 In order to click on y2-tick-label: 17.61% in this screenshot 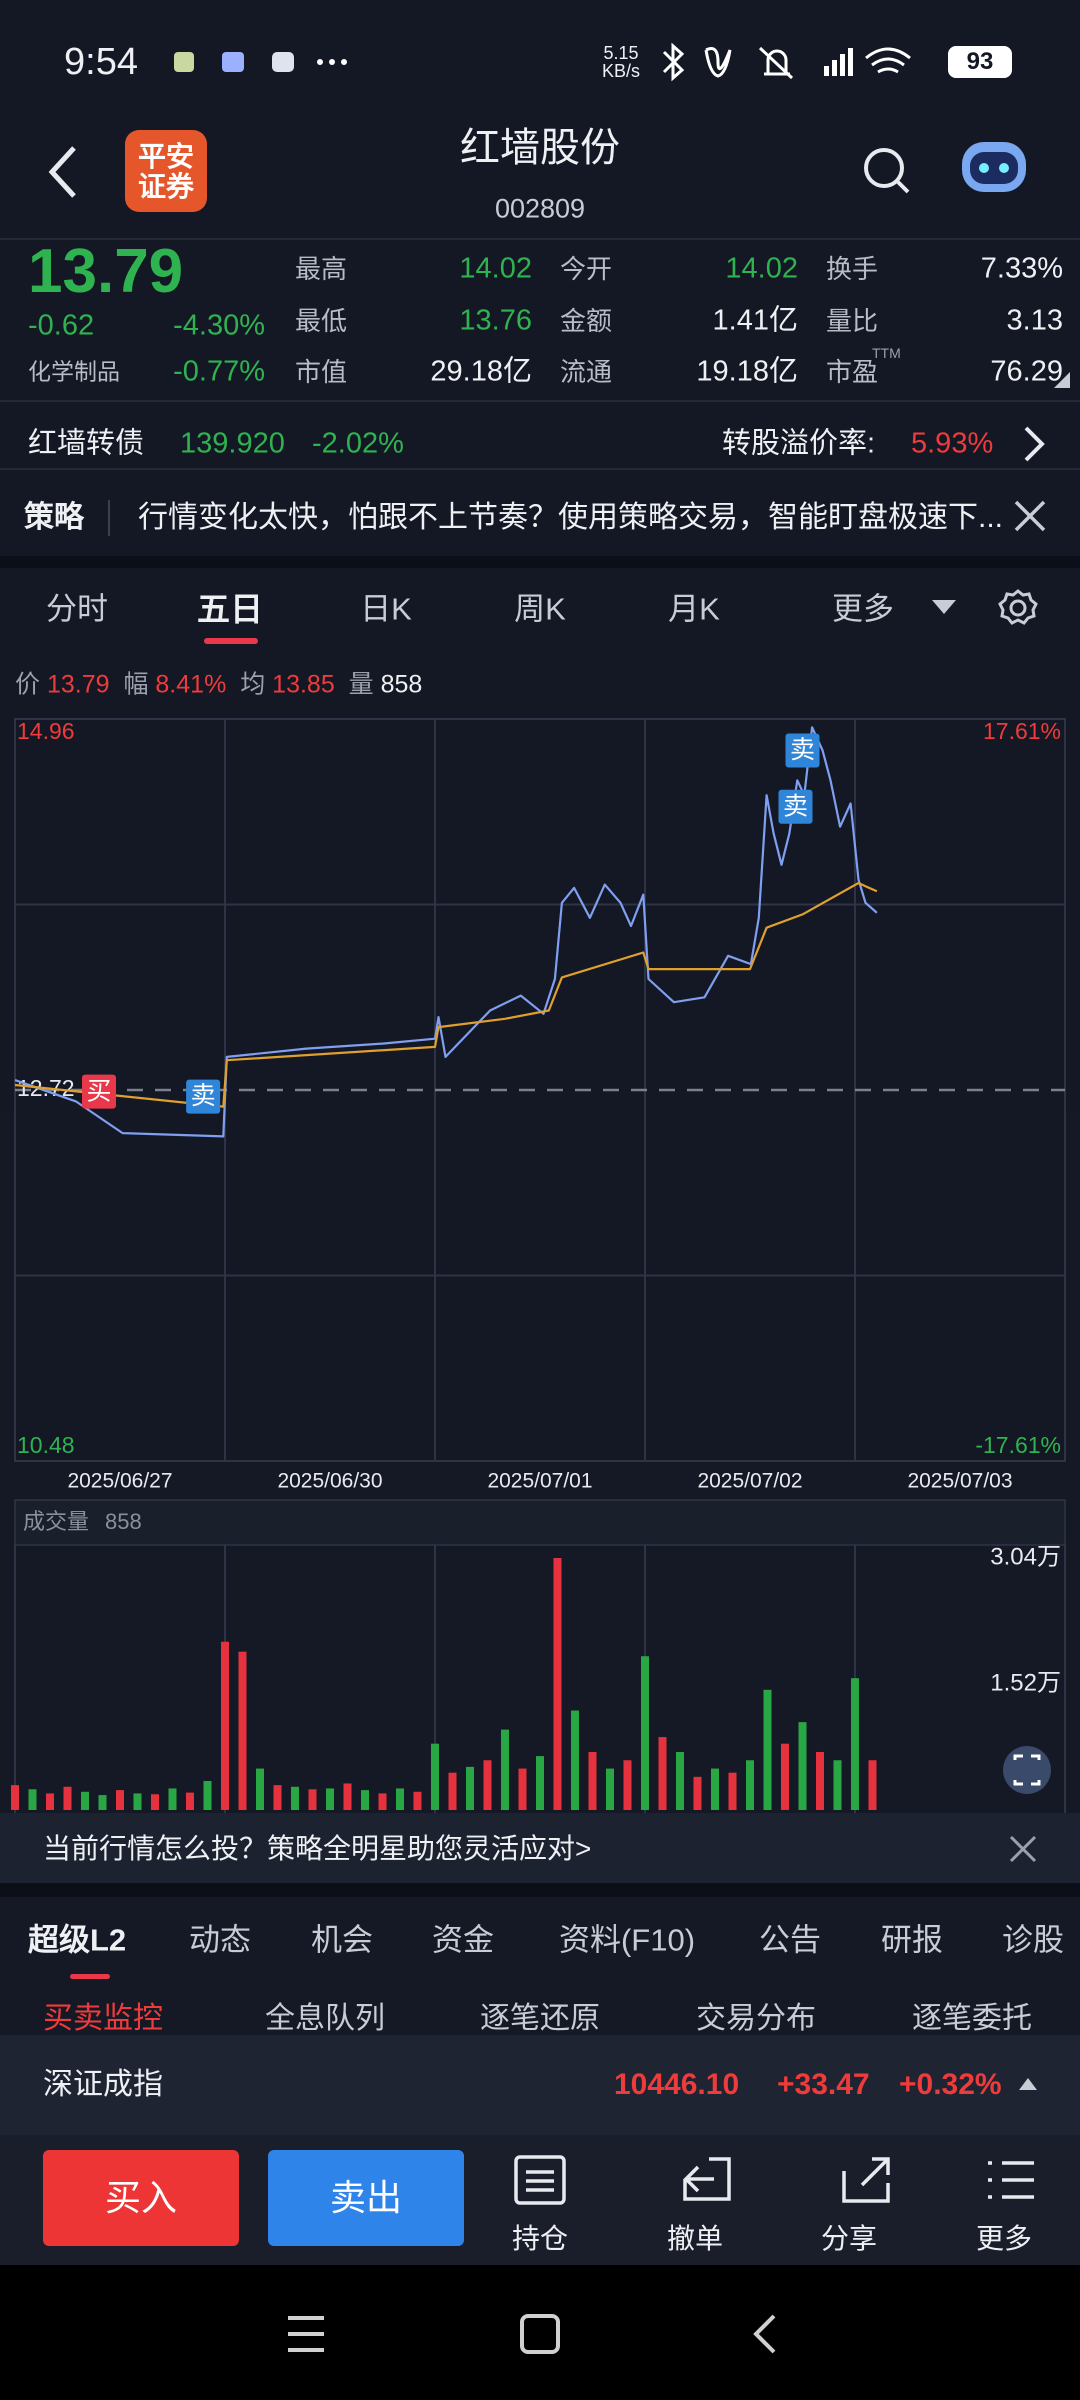, I will do `click(1022, 731)`.